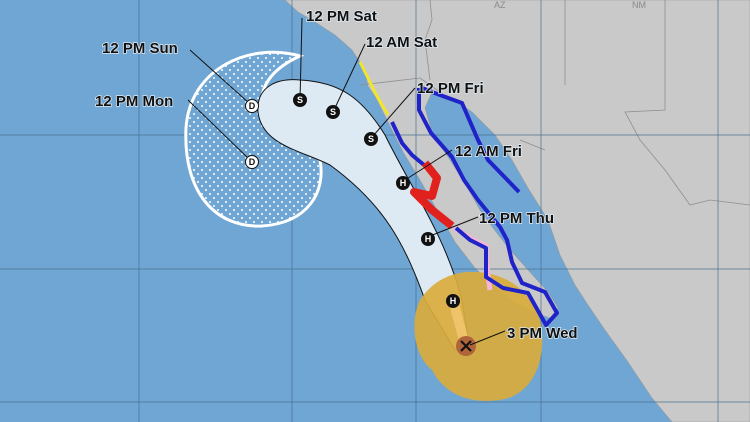 The height and width of the screenshot is (422, 750). I want to click on label-3pm-wed: 3 PM Wed, so click(542, 333).